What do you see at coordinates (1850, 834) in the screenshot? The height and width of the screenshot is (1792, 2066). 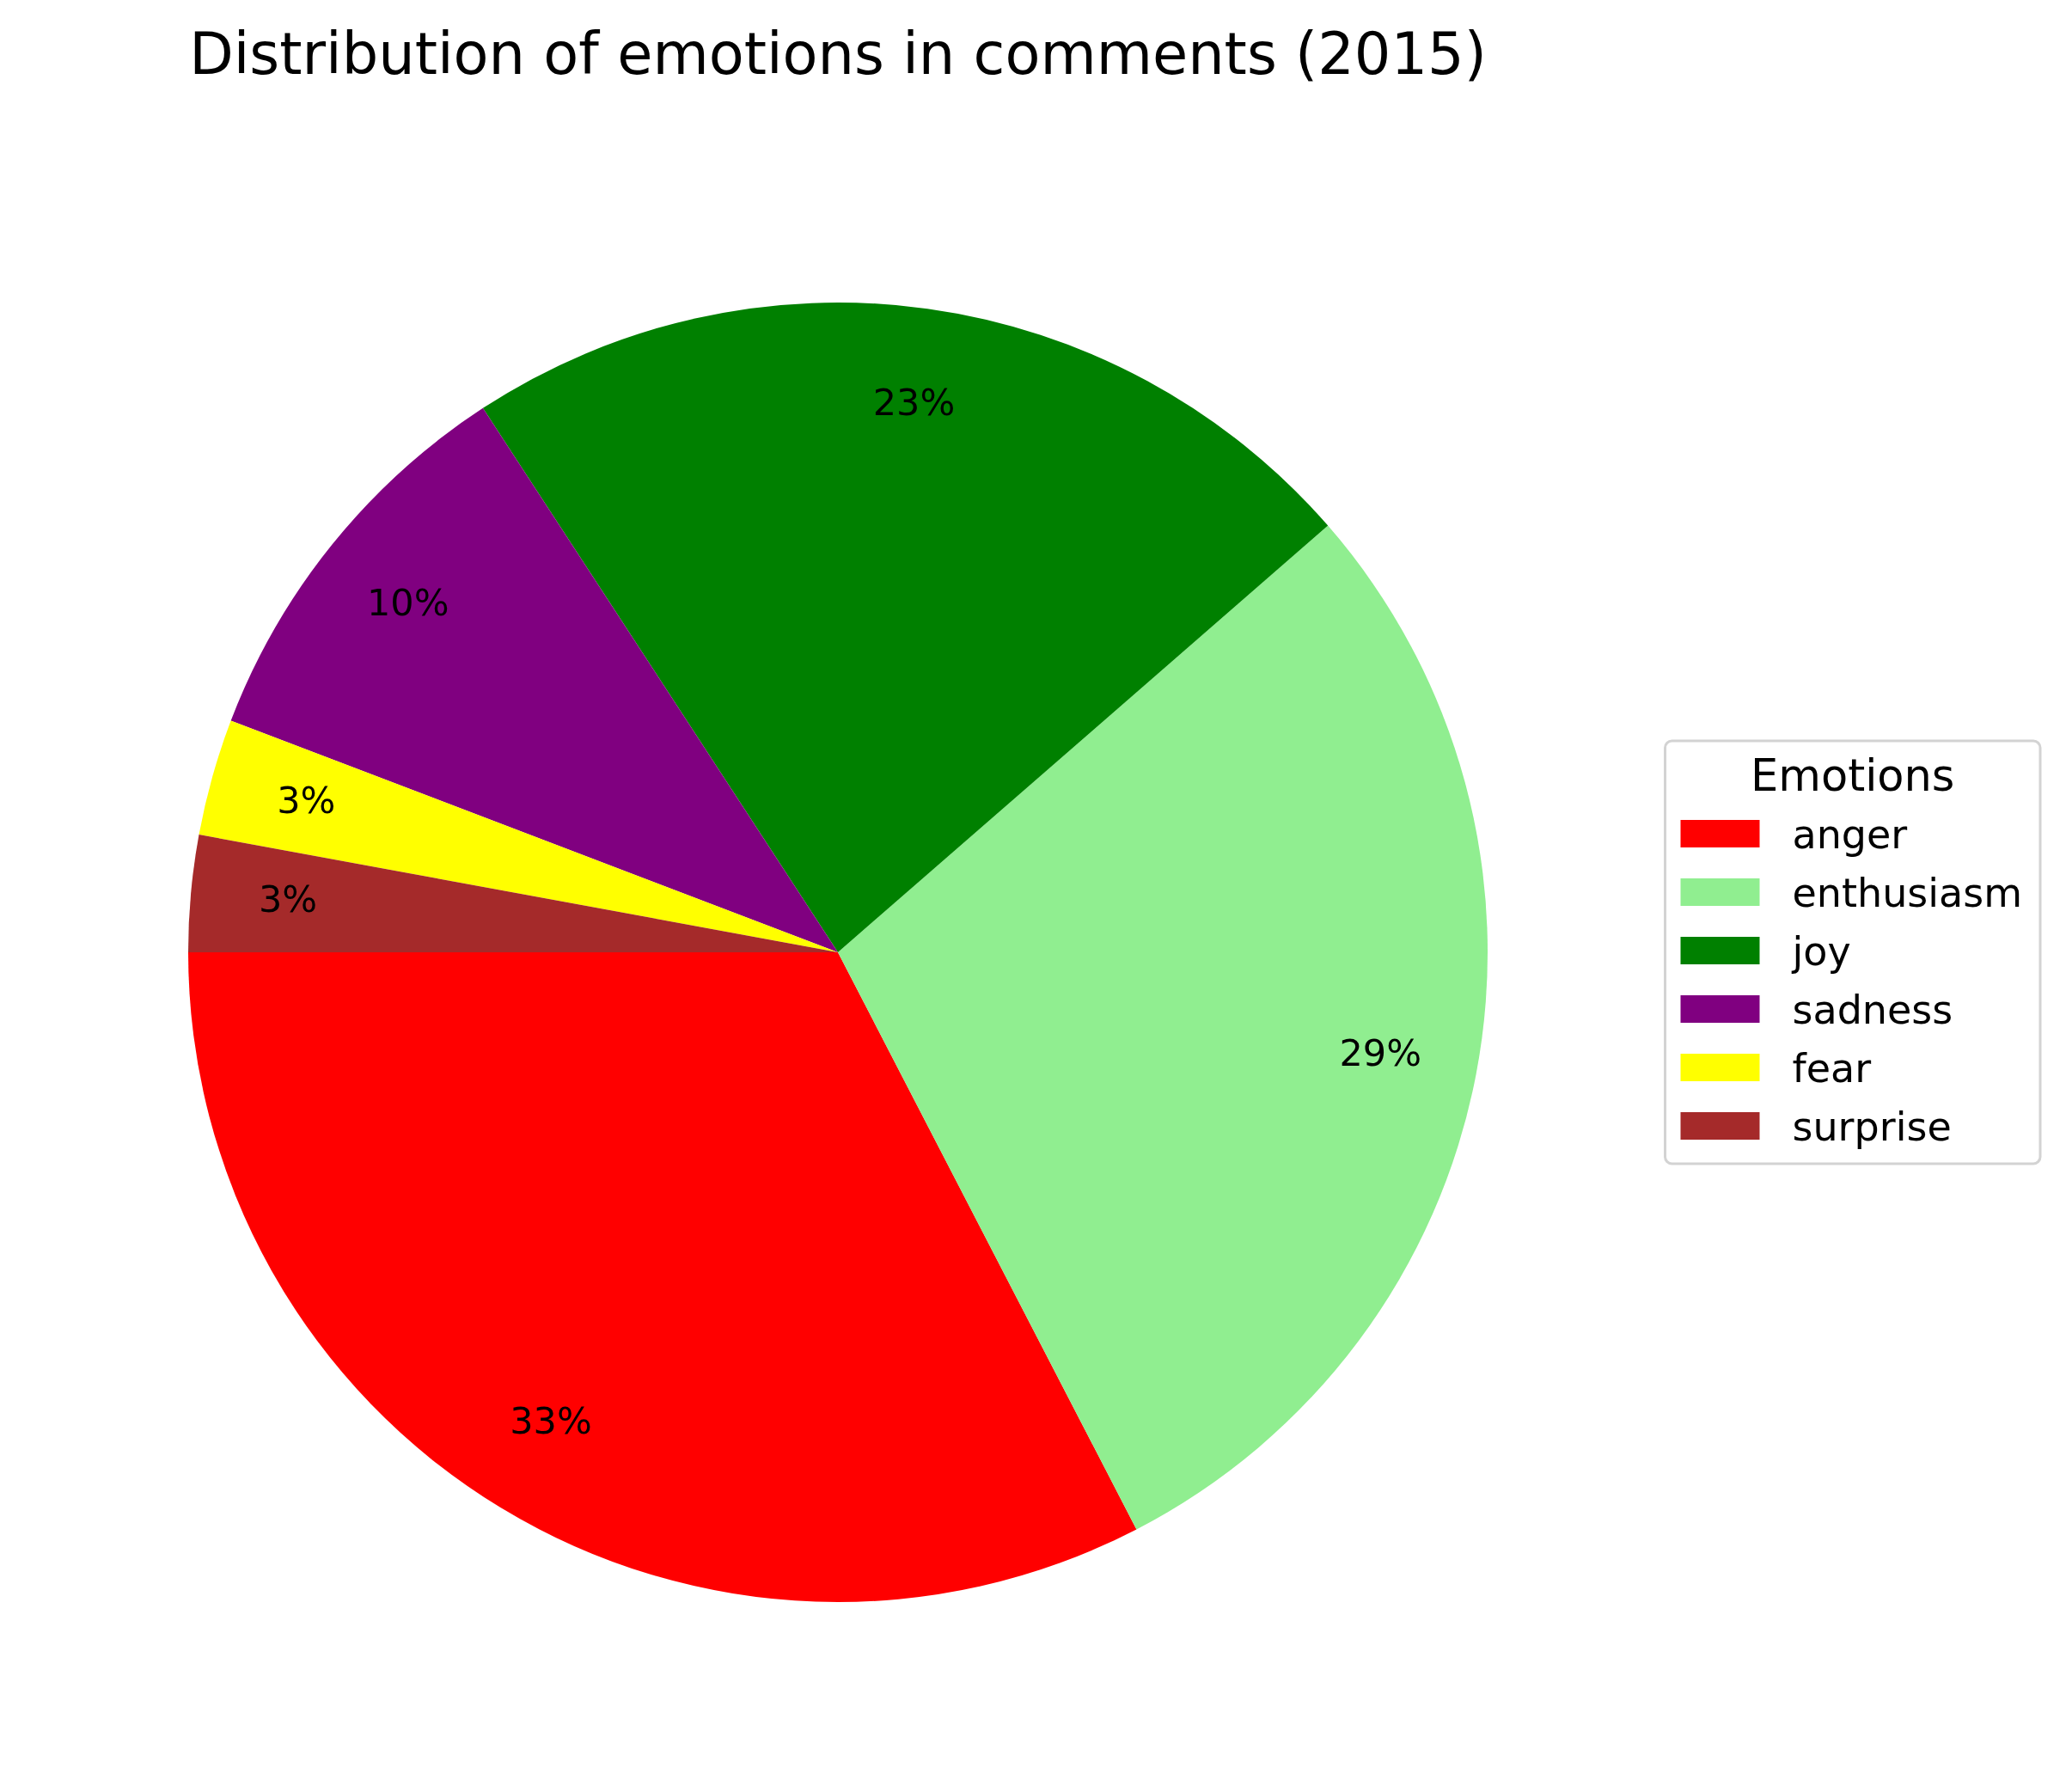 I see `legend-label: anger` at bounding box center [1850, 834].